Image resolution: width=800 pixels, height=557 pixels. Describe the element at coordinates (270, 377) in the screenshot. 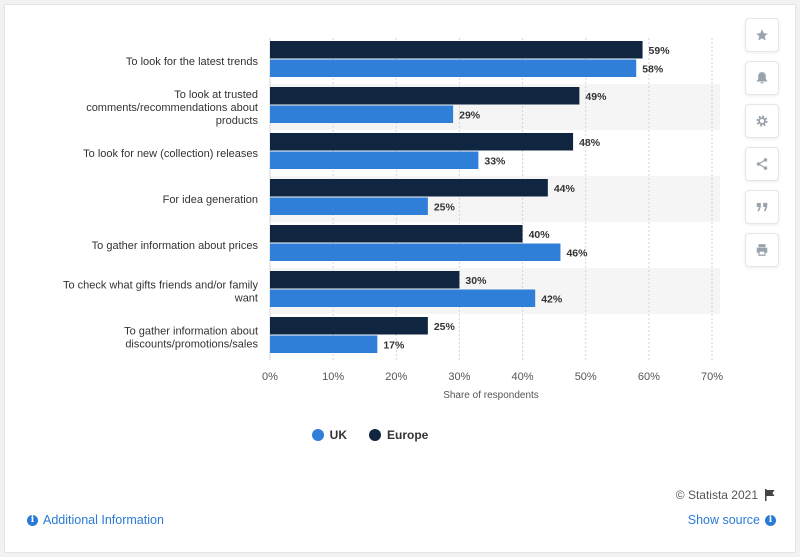

I see `x-tick-label: 0%` at that location.